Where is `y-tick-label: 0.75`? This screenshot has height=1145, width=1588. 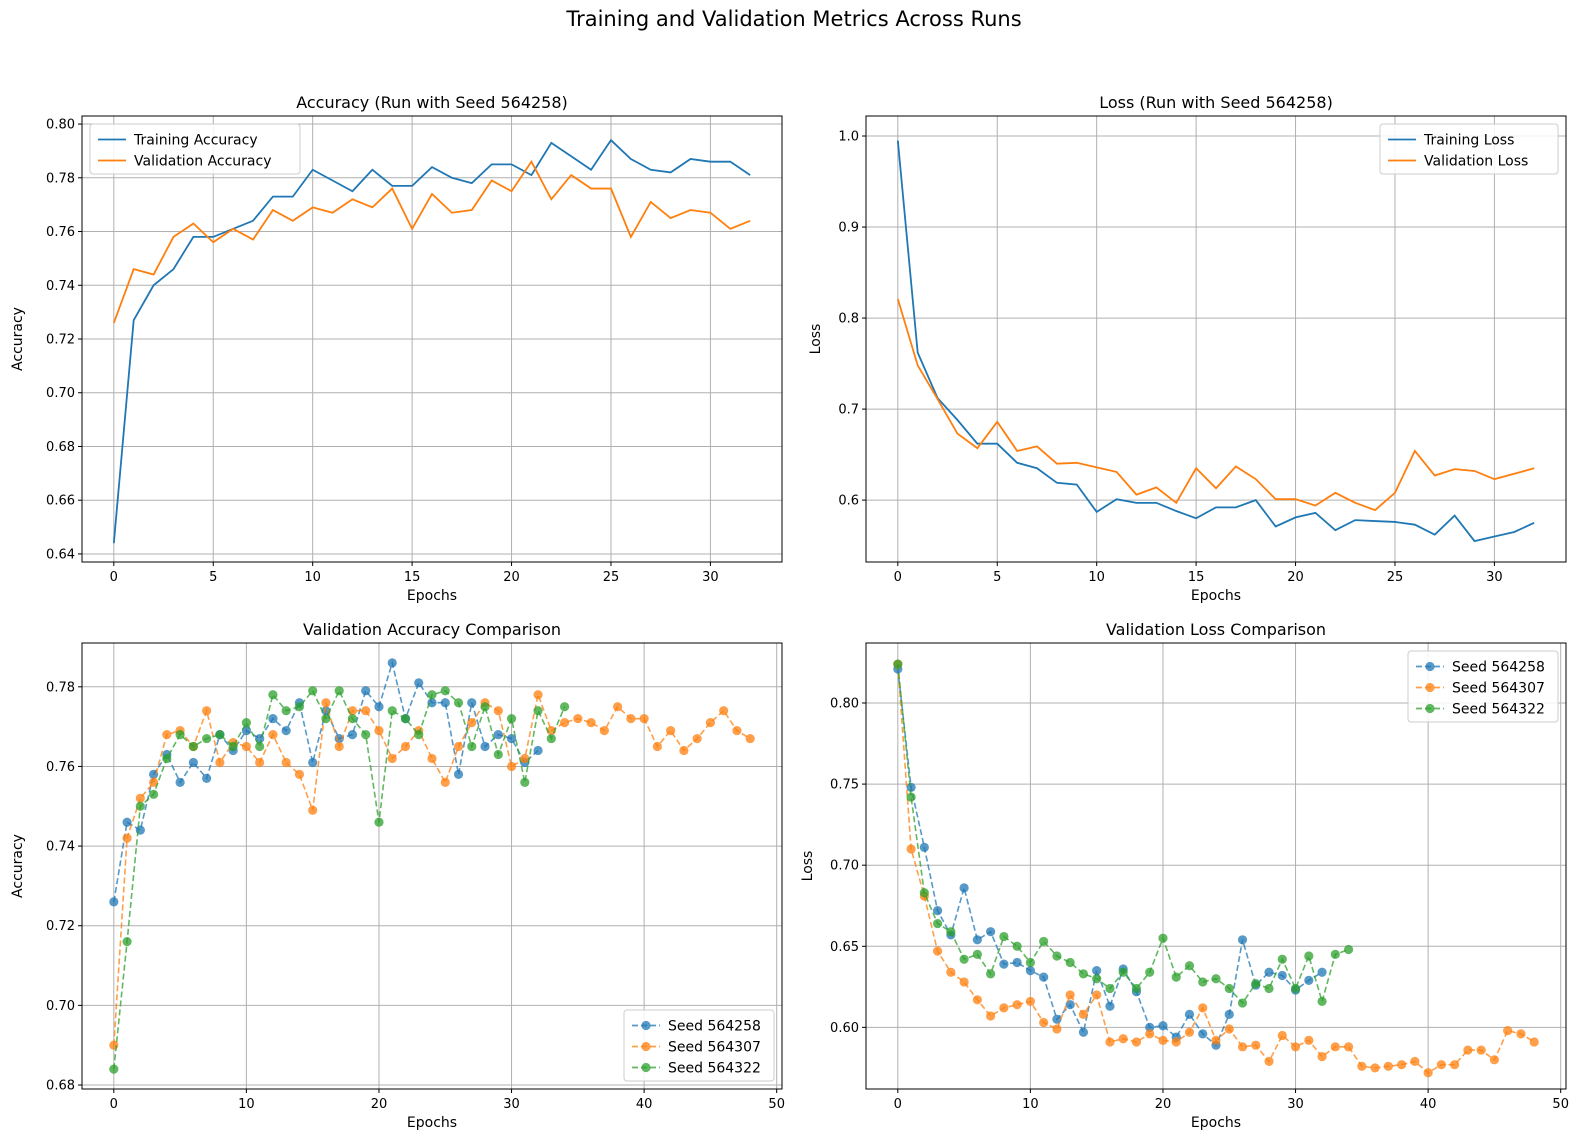 y-tick-label: 0.75 is located at coordinates (844, 785).